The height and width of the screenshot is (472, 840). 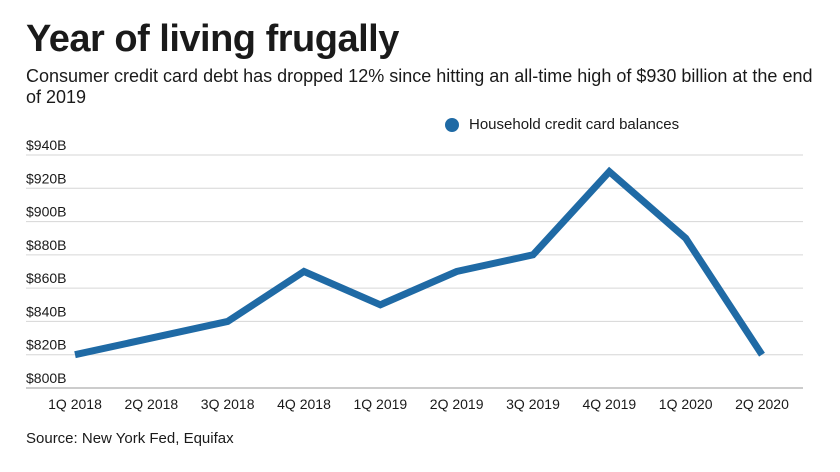 What do you see at coordinates (75, 404) in the screenshot?
I see `x-tick-label: 1Q 2018` at bounding box center [75, 404].